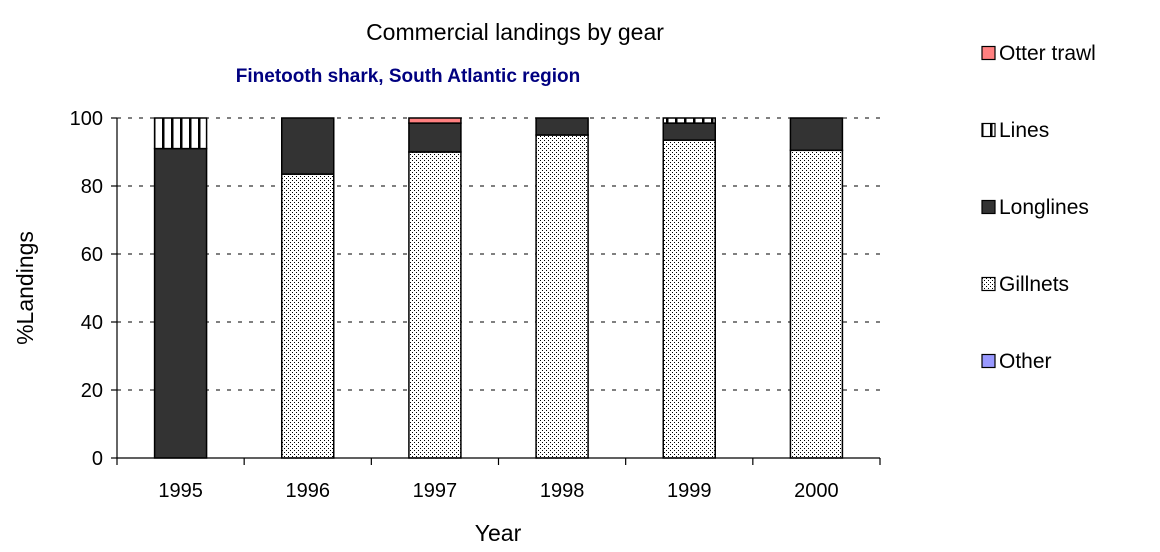 Image resolution: width=1160 pixels, height=552 pixels. I want to click on legend-item-otter-trawl: Otter trawl, so click(1038, 53).